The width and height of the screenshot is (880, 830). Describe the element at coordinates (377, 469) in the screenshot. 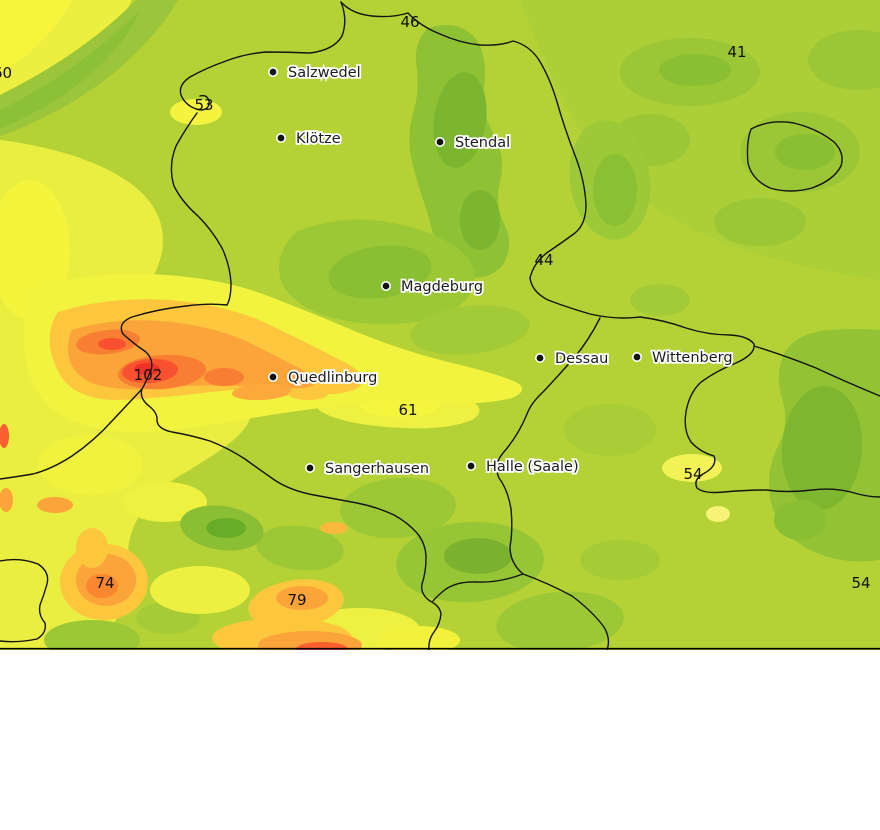

I see `city-label: Sangerhausen` at that location.